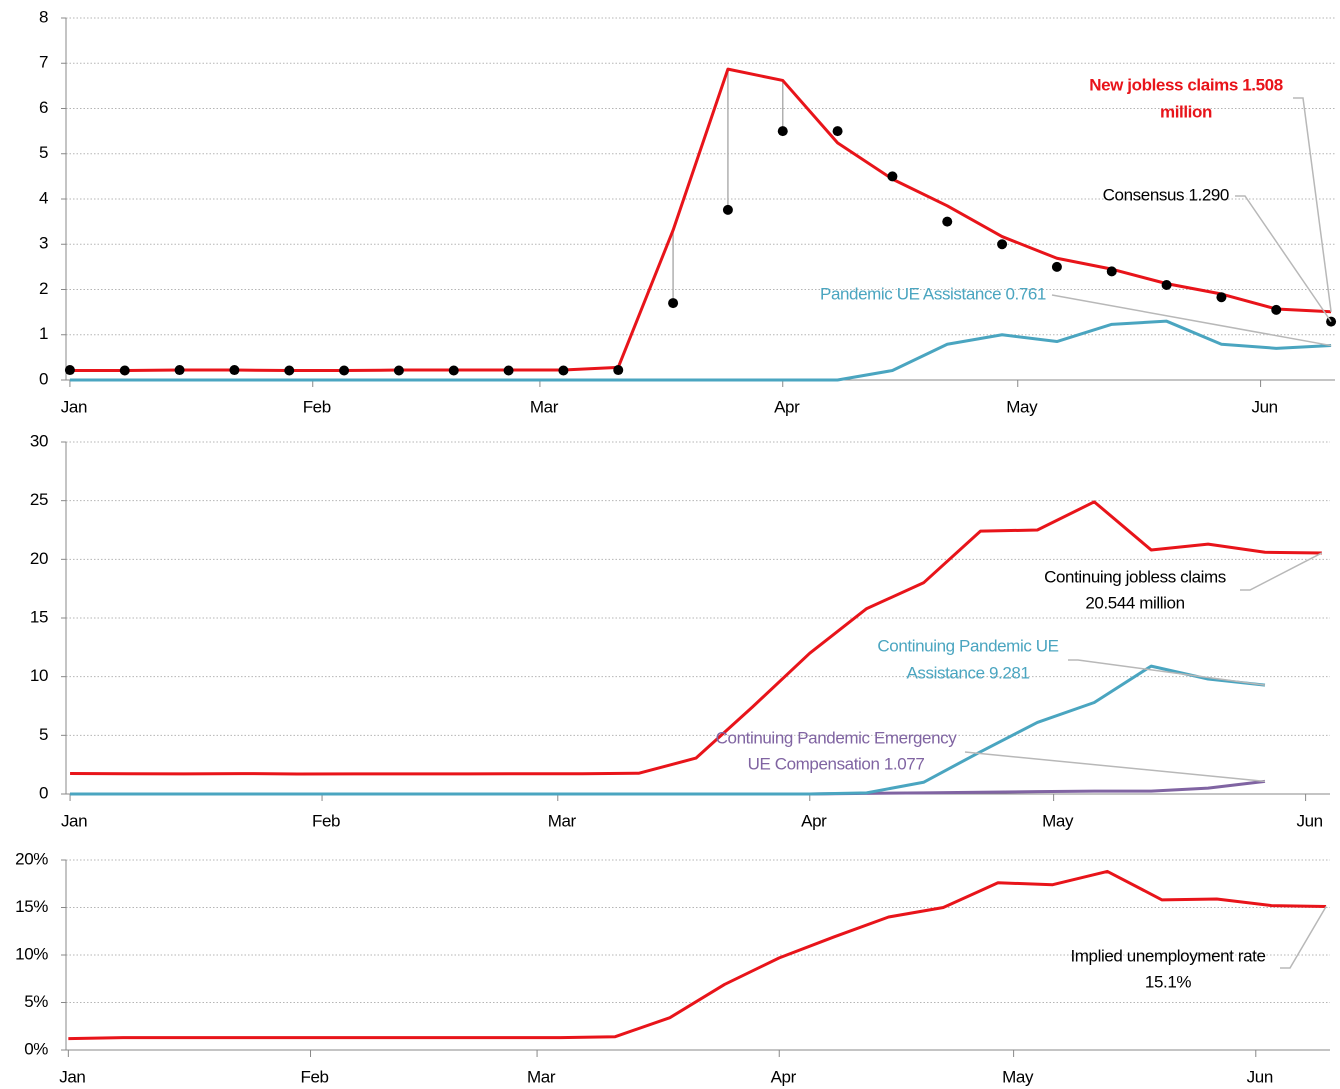  Describe the element at coordinates (1167, 955) in the screenshot. I see `annotation: Implied unemployment rate` at that location.